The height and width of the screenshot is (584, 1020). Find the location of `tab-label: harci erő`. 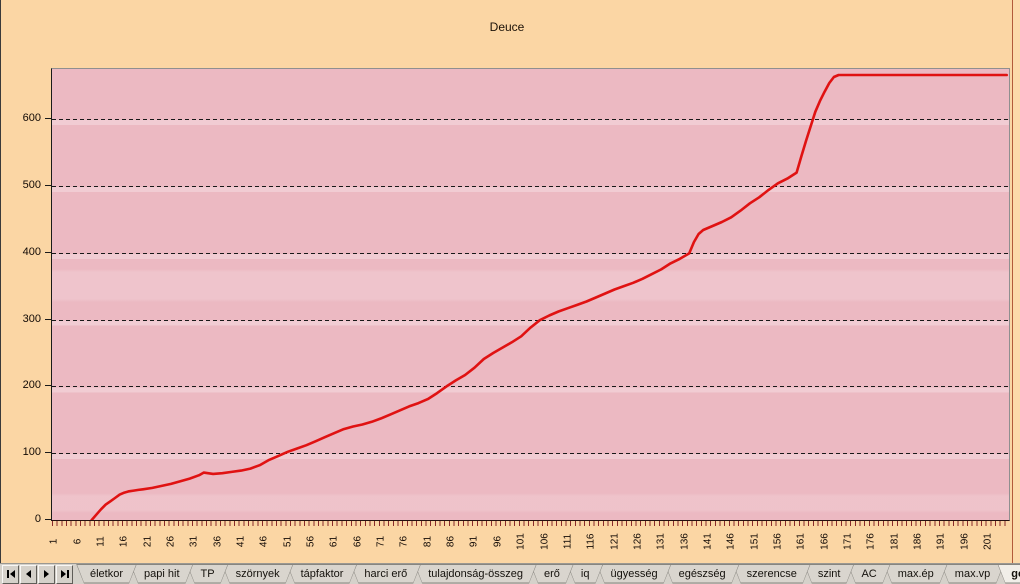

tab-label: harci erő is located at coordinates (386, 573).